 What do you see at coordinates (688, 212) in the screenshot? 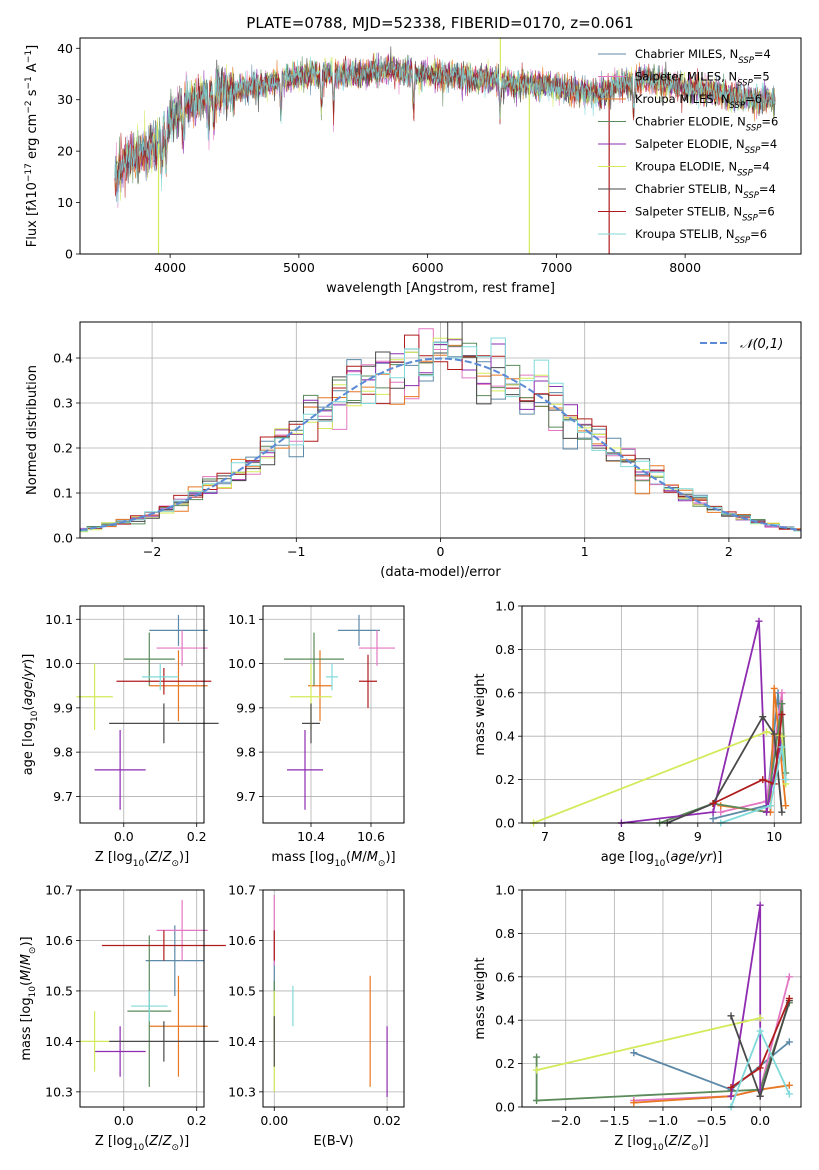
I see `legend-entry-name: Salpeter STELIB, N` at bounding box center [688, 212].